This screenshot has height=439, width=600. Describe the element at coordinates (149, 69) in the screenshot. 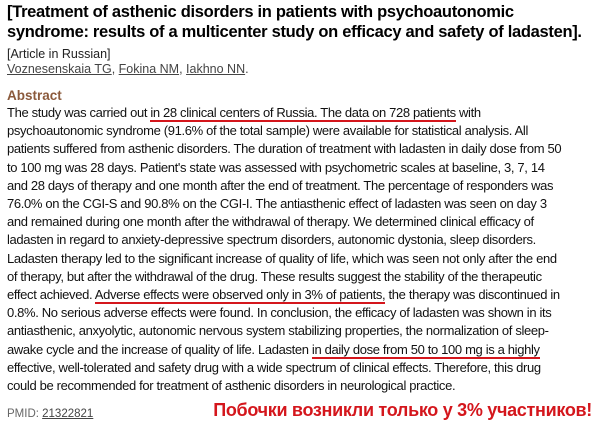

I see `author-link: Fokina NM` at that location.